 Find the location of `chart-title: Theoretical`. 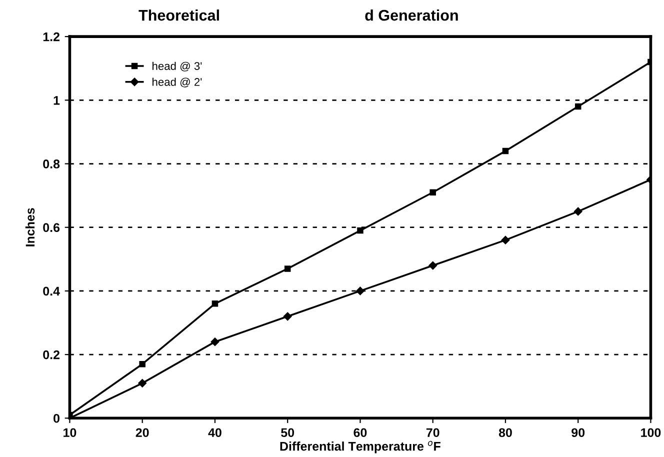

chart-title: Theoretical is located at coordinates (178, 15).